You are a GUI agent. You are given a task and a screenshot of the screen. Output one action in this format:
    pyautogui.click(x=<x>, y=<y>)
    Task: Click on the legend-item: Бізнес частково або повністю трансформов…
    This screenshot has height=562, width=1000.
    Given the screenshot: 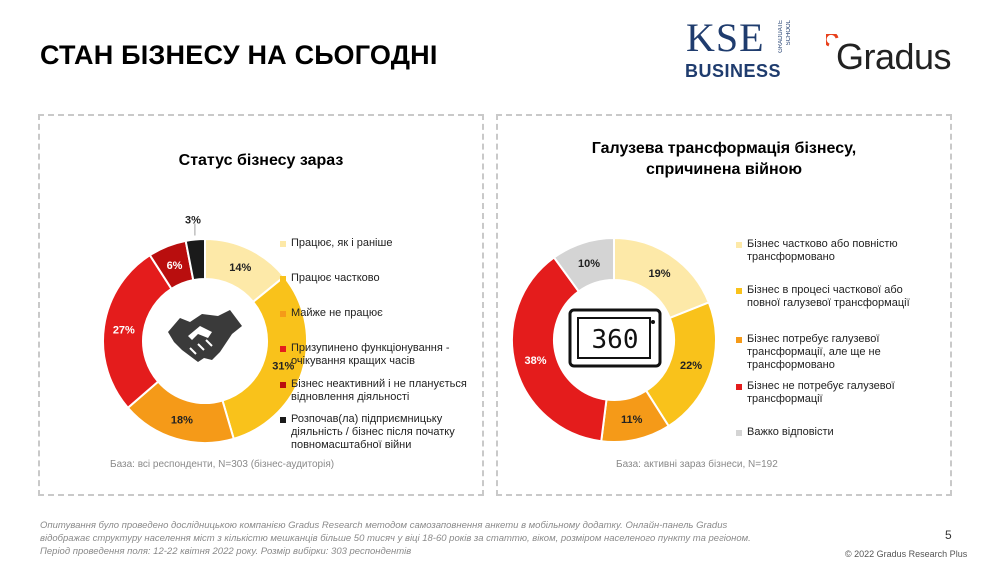 What is the action you would take?
    pyautogui.click(x=833, y=251)
    